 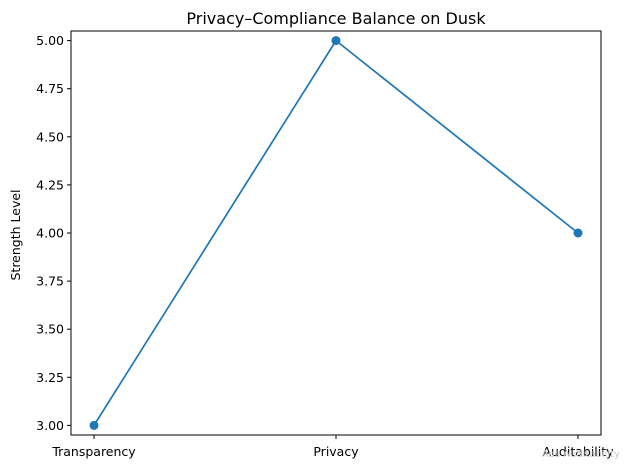 I want to click on chart-title: Privacy–Compliance Balance on Dusk, so click(x=336, y=18).